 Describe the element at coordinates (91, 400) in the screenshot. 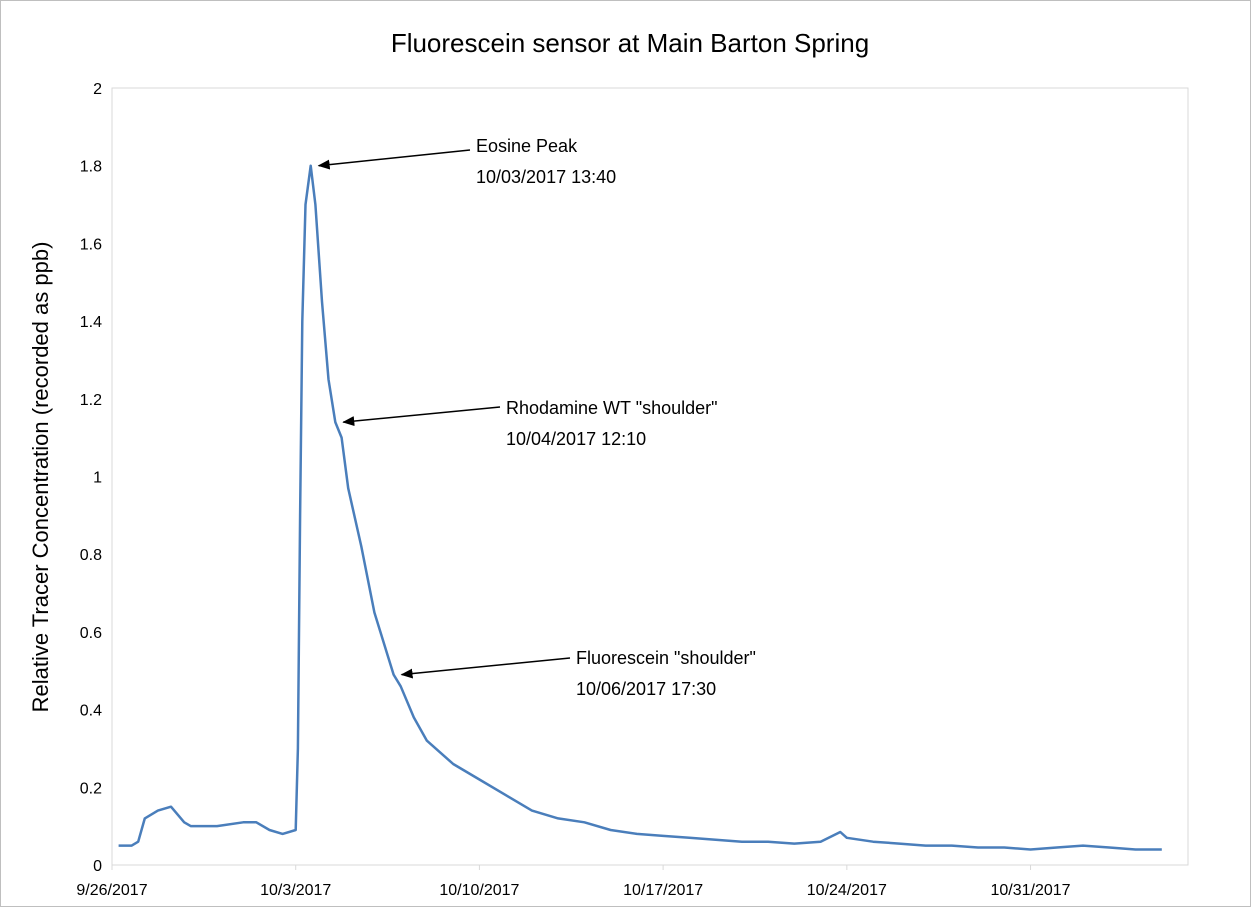

I see `y-tick-label: 1.2` at that location.